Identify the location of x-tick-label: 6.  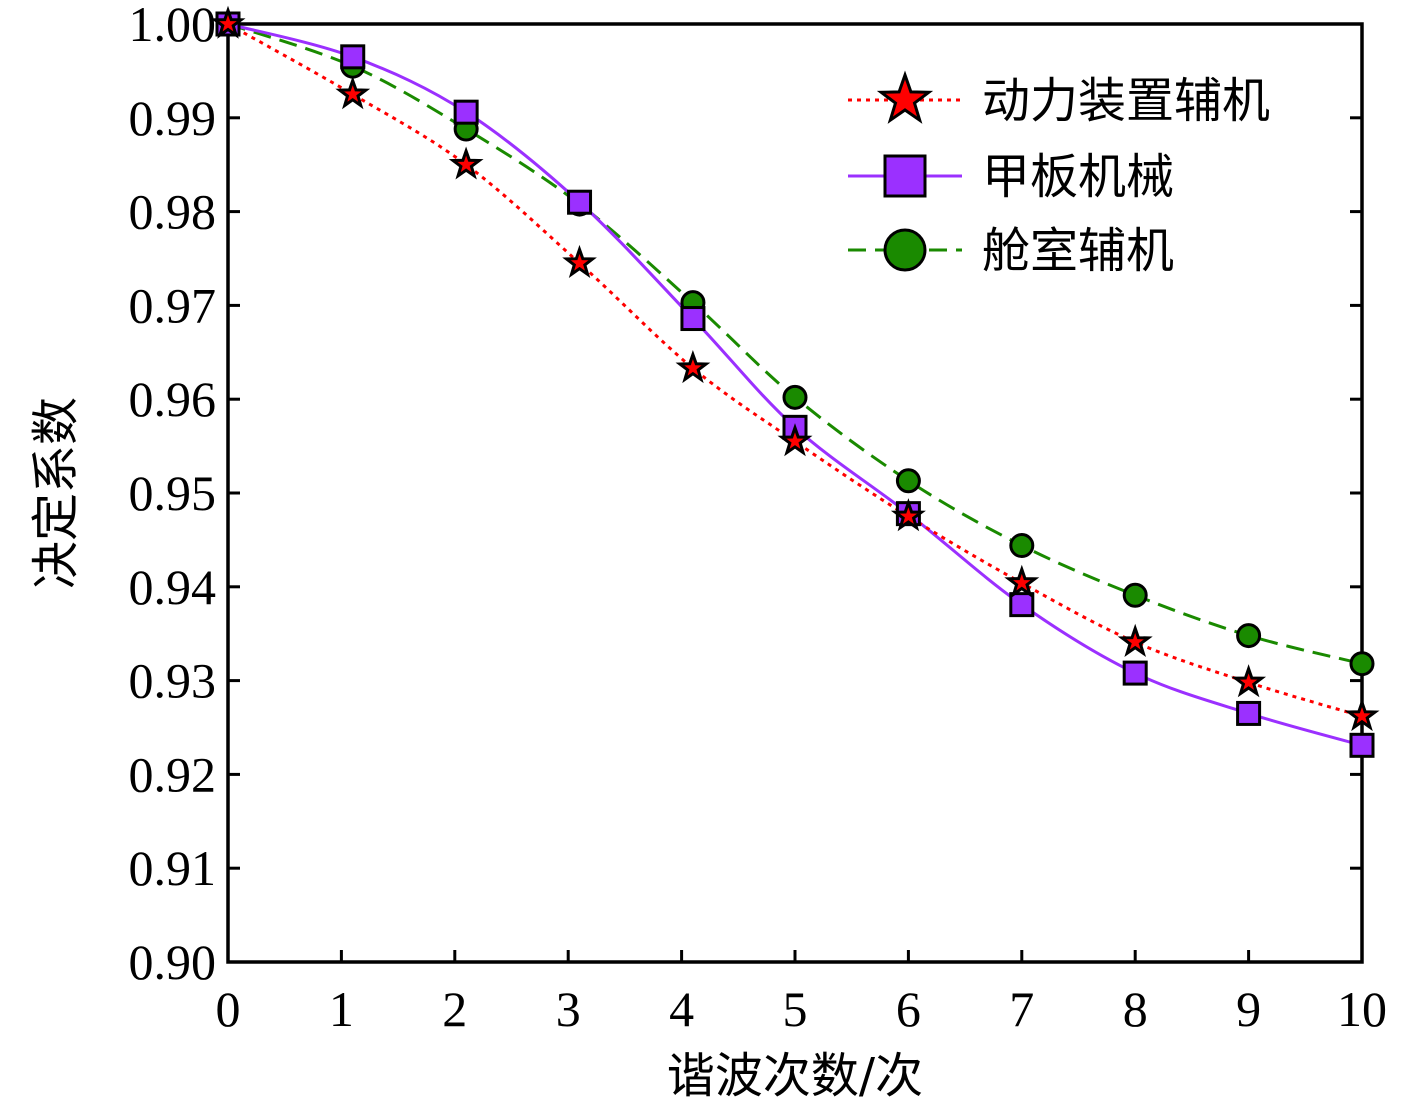
(908, 1009).